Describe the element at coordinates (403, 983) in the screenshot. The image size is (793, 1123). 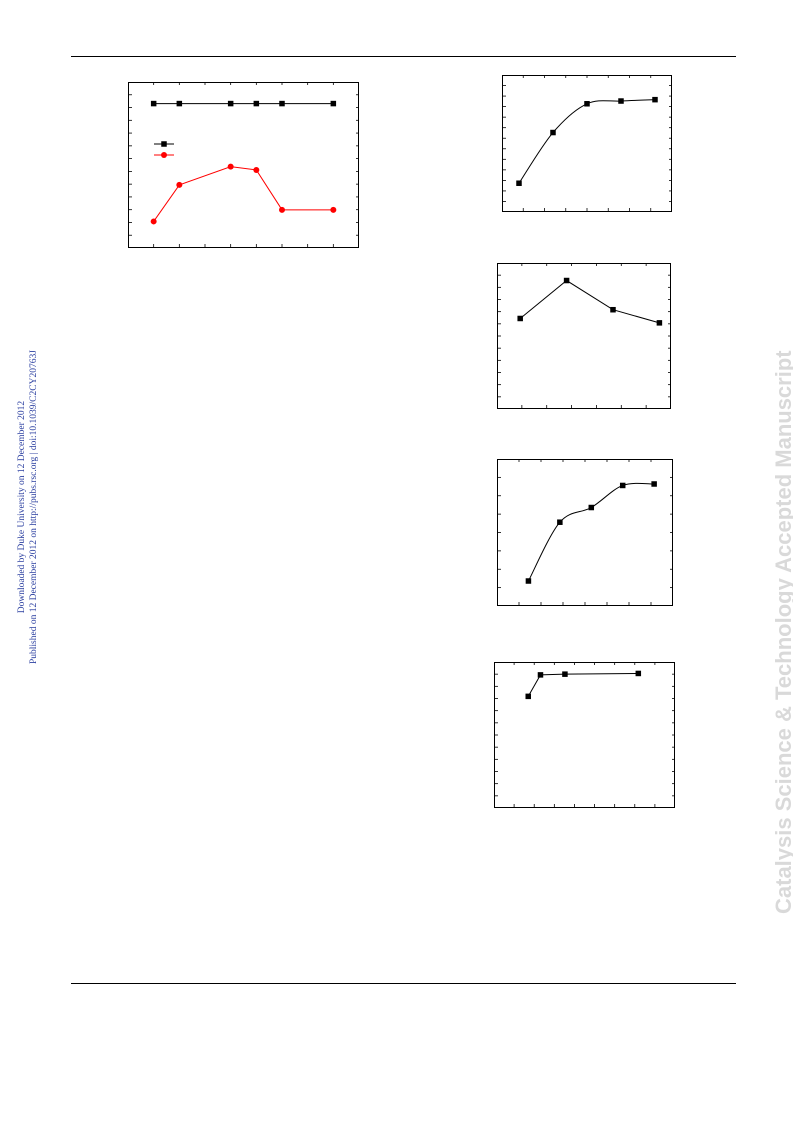
I see `footer-rule` at that location.